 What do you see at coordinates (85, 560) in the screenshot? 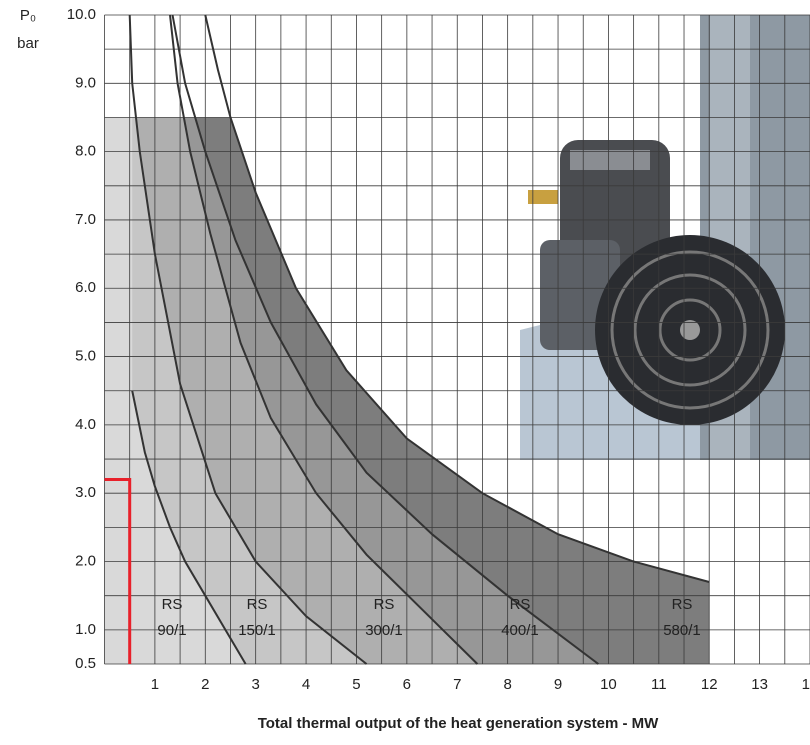
I see `y-tick-label: 2.0` at bounding box center [85, 560].